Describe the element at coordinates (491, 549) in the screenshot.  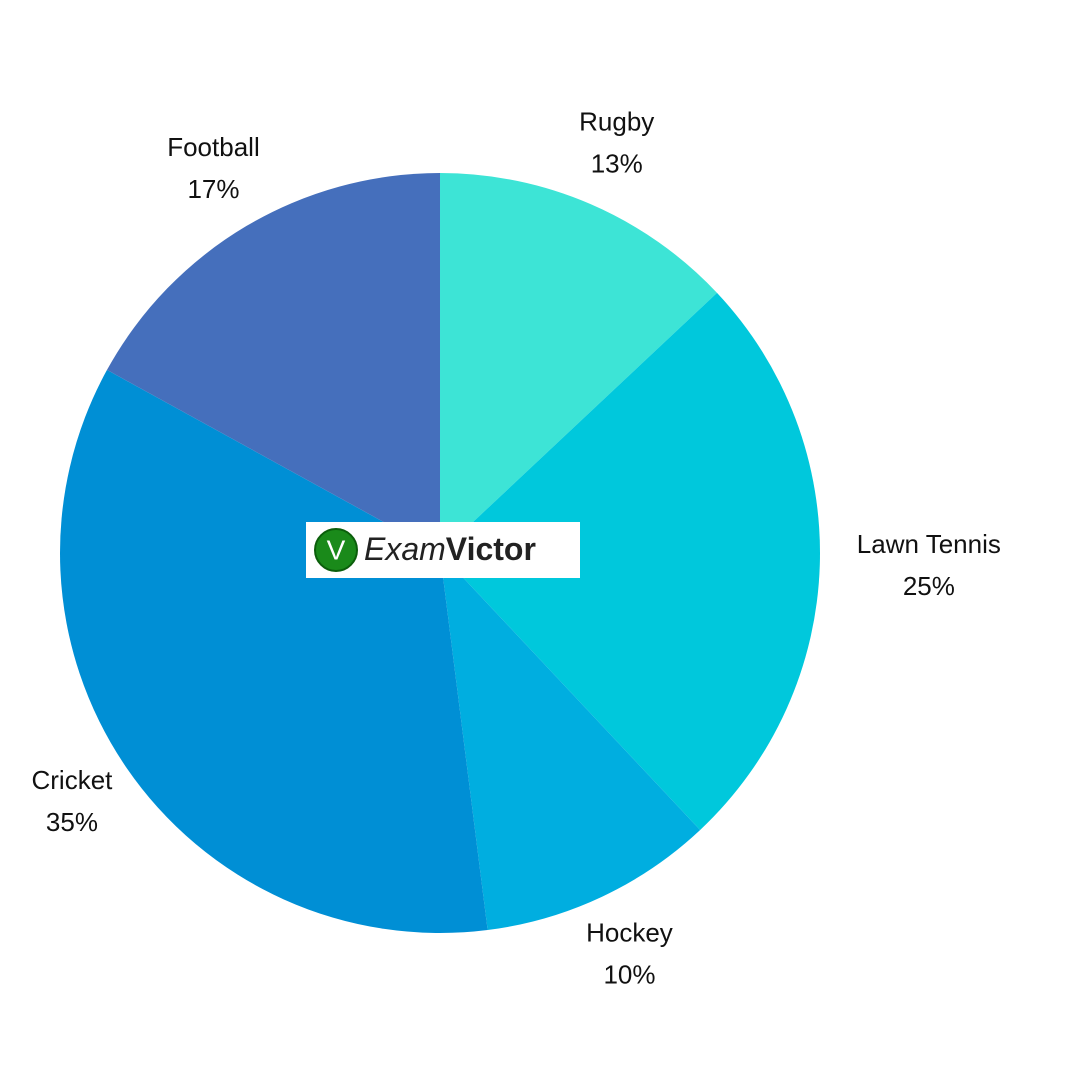
I see `logo-text-victor: Victor` at that location.